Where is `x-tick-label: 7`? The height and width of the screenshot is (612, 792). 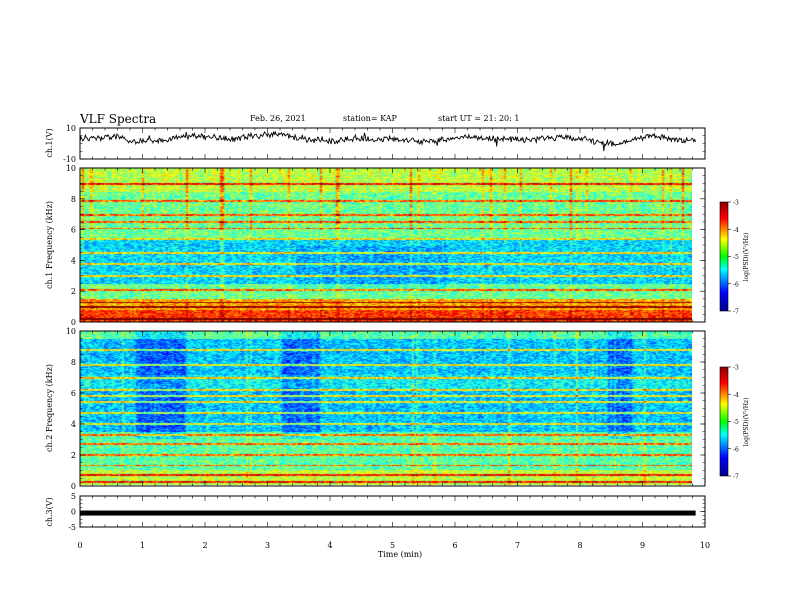
x-tick-label: 7 is located at coordinates (517, 545).